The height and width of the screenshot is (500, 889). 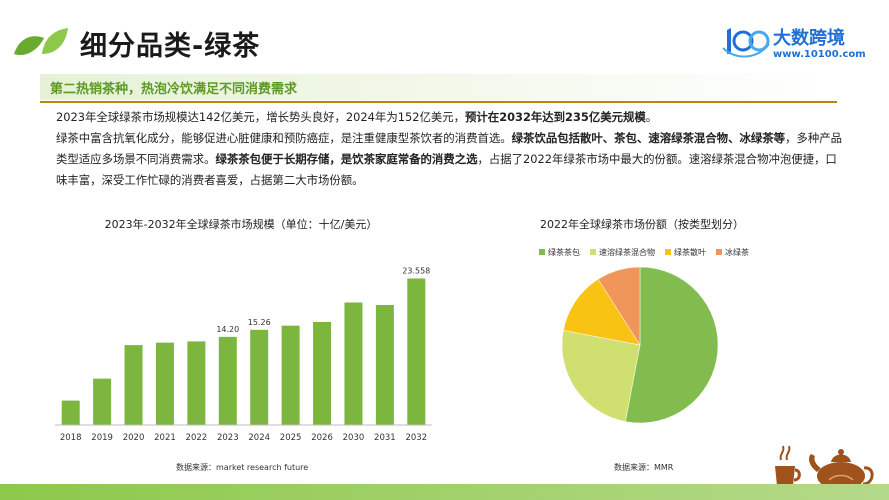 I want to click on x-tick-label: 2019, so click(x=102, y=438).